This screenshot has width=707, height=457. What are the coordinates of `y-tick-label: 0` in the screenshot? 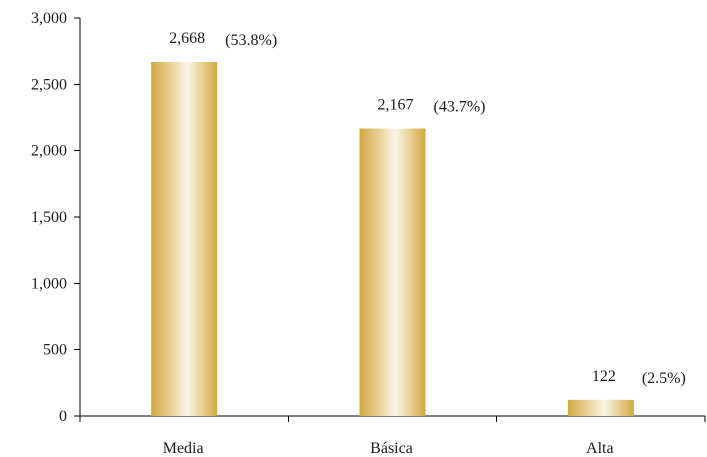 It's located at (63, 416).